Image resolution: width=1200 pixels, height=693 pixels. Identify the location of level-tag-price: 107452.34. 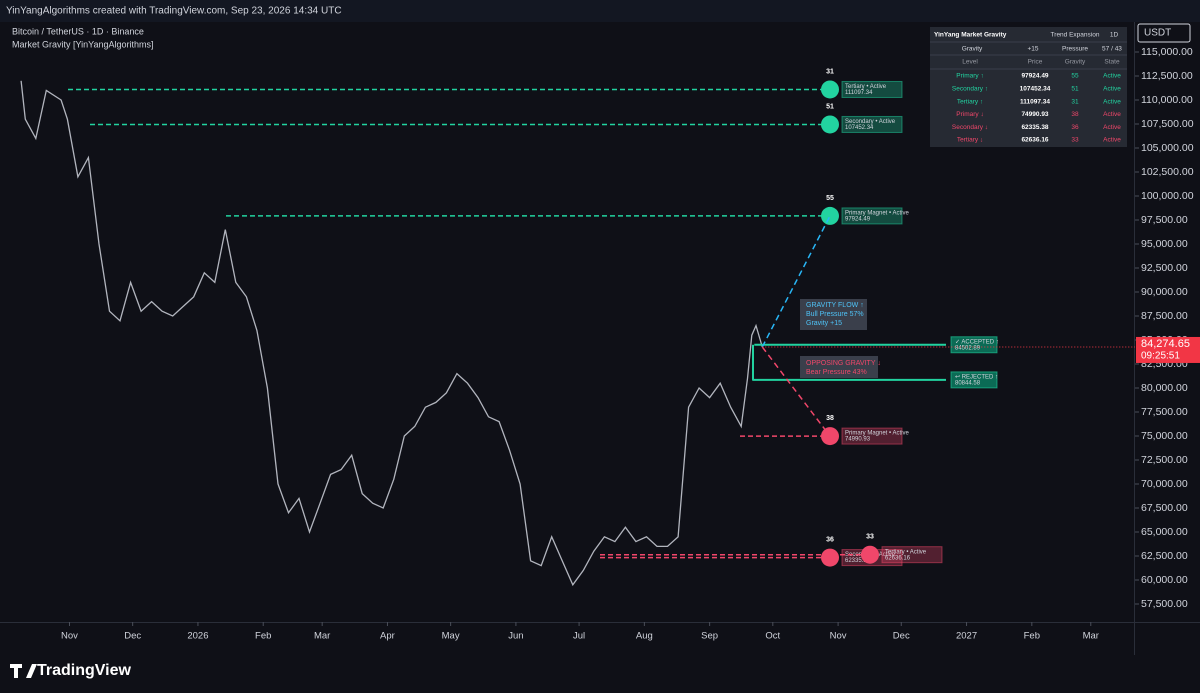
(859, 128).